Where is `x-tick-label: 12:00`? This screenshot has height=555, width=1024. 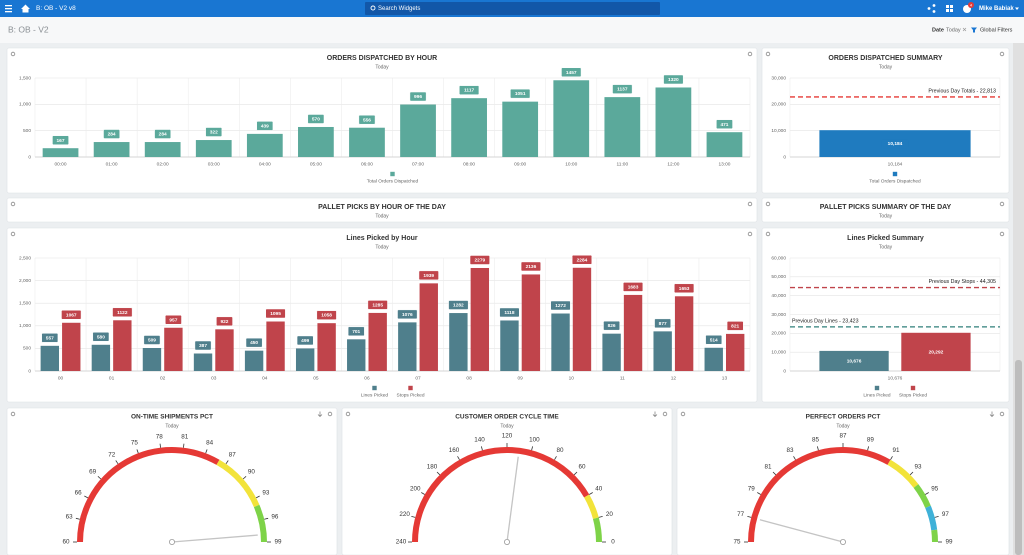 x-tick-label: 12:00 is located at coordinates (673, 164).